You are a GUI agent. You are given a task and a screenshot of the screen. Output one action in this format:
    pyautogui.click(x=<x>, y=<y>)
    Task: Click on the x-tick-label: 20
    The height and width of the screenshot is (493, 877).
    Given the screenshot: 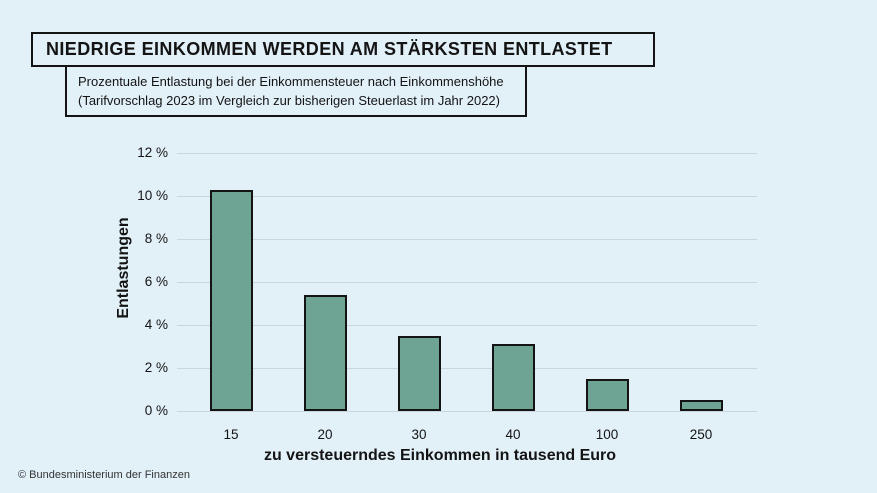 What is the action you would take?
    pyautogui.click(x=325, y=434)
    